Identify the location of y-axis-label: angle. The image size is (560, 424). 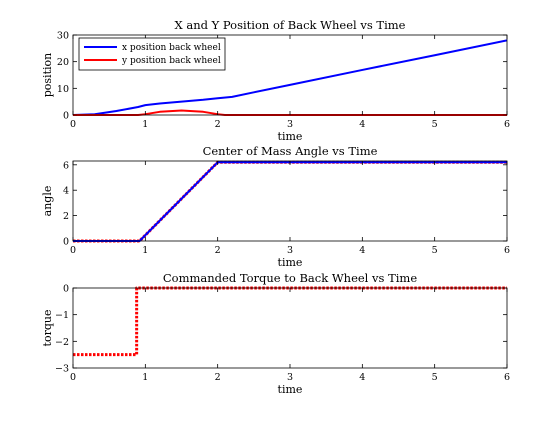
(47, 201).